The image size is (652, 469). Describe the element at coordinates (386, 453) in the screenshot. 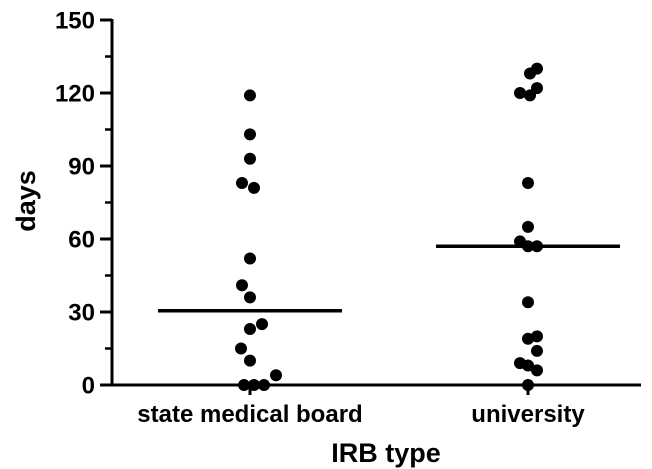

I see `x-axis-title: IRB type` at that location.